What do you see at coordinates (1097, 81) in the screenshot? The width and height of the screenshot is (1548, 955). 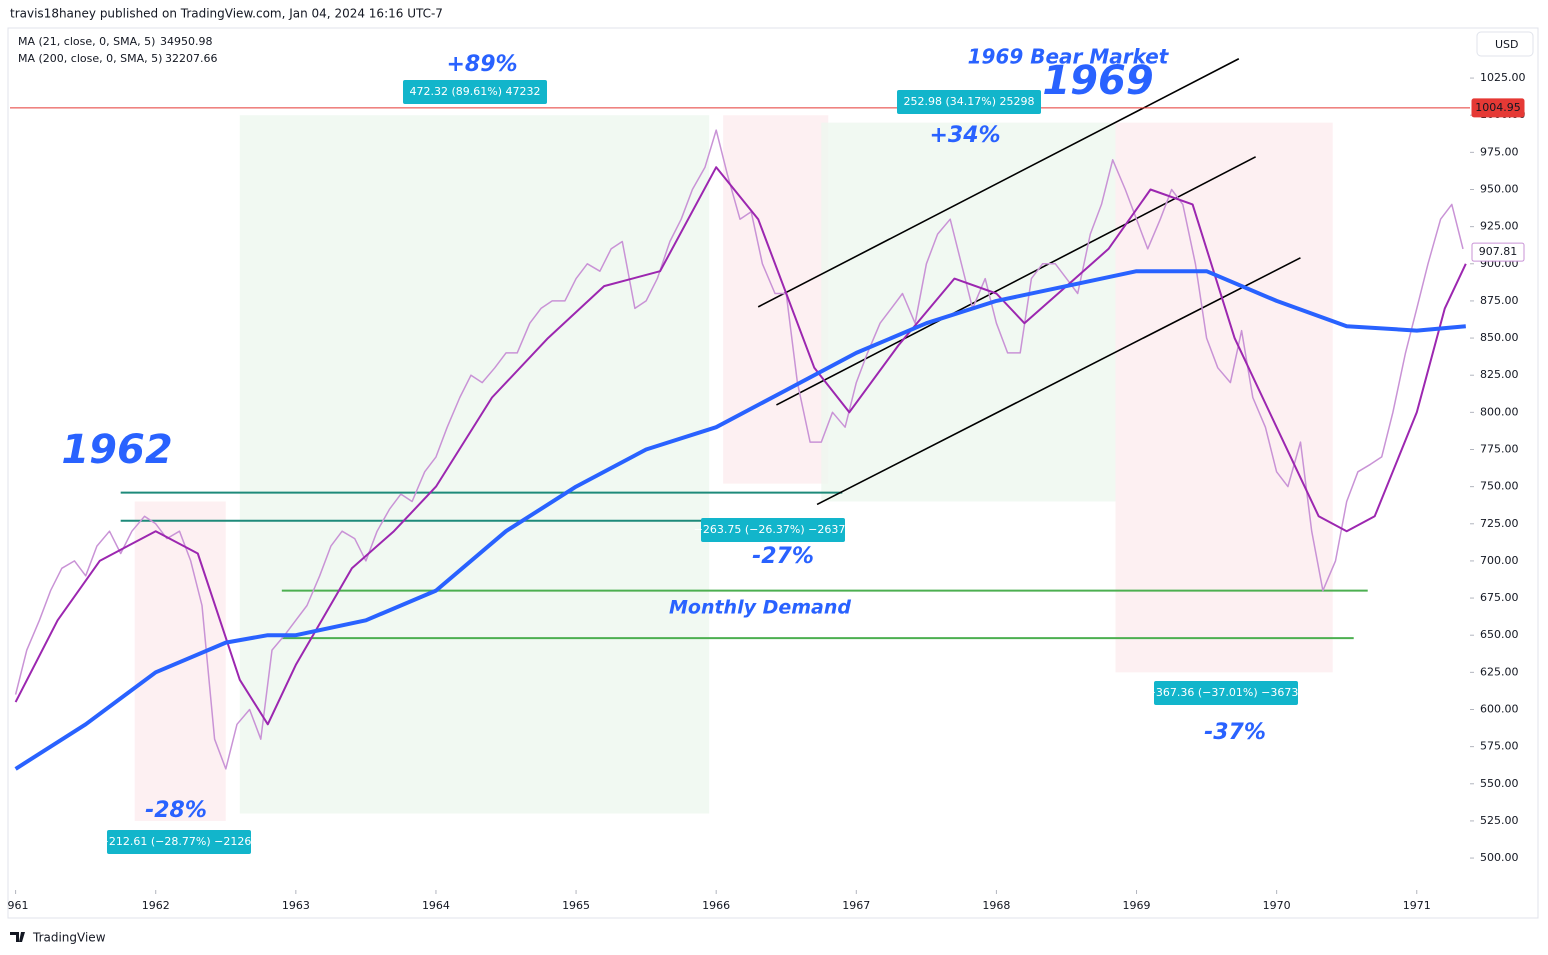 I see `annotation: 1969` at bounding box center [1097, 81].